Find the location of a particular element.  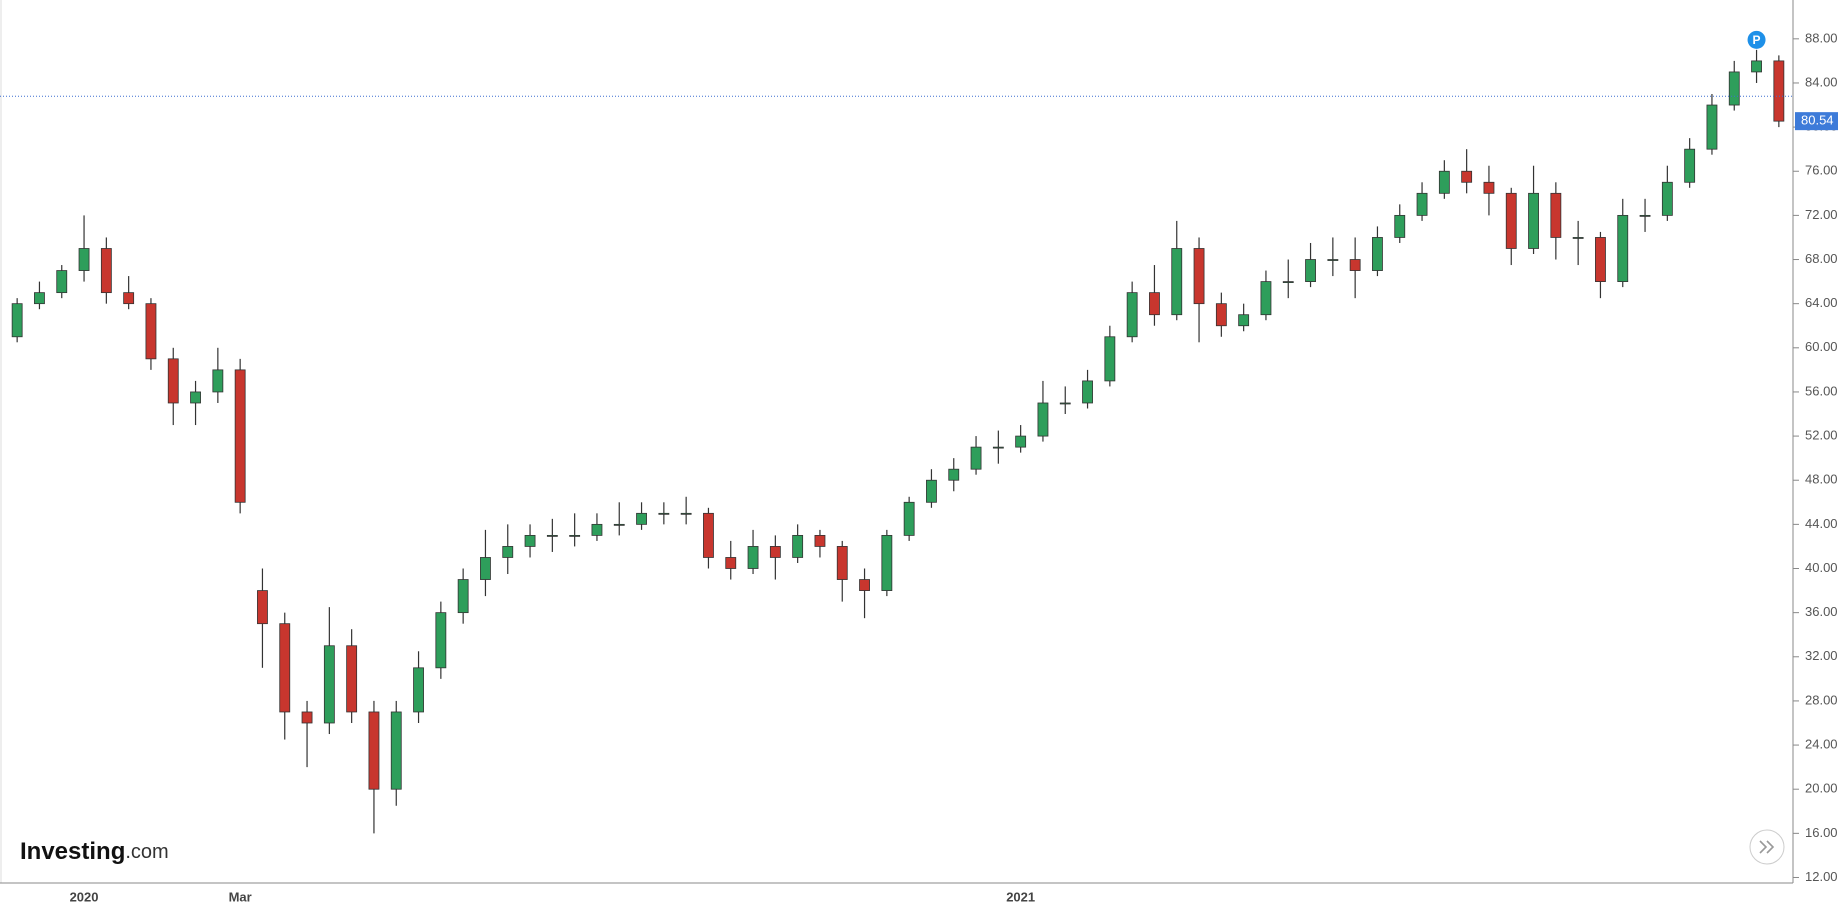

y-tick-label: 32.00 is located at coordinates (1821, 655).